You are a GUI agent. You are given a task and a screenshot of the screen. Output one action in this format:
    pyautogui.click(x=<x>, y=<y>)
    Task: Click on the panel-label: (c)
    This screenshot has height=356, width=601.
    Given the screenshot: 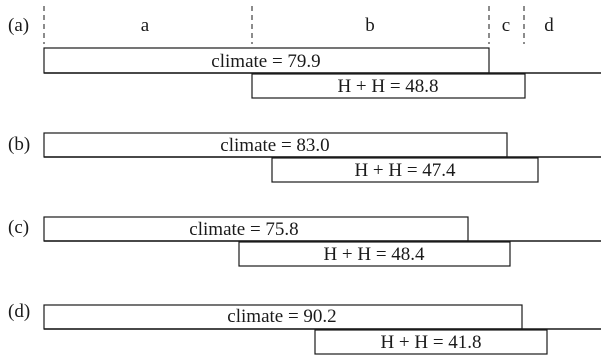 What is the action you would take?
    pyautogui.click(x=18, y=227)
    